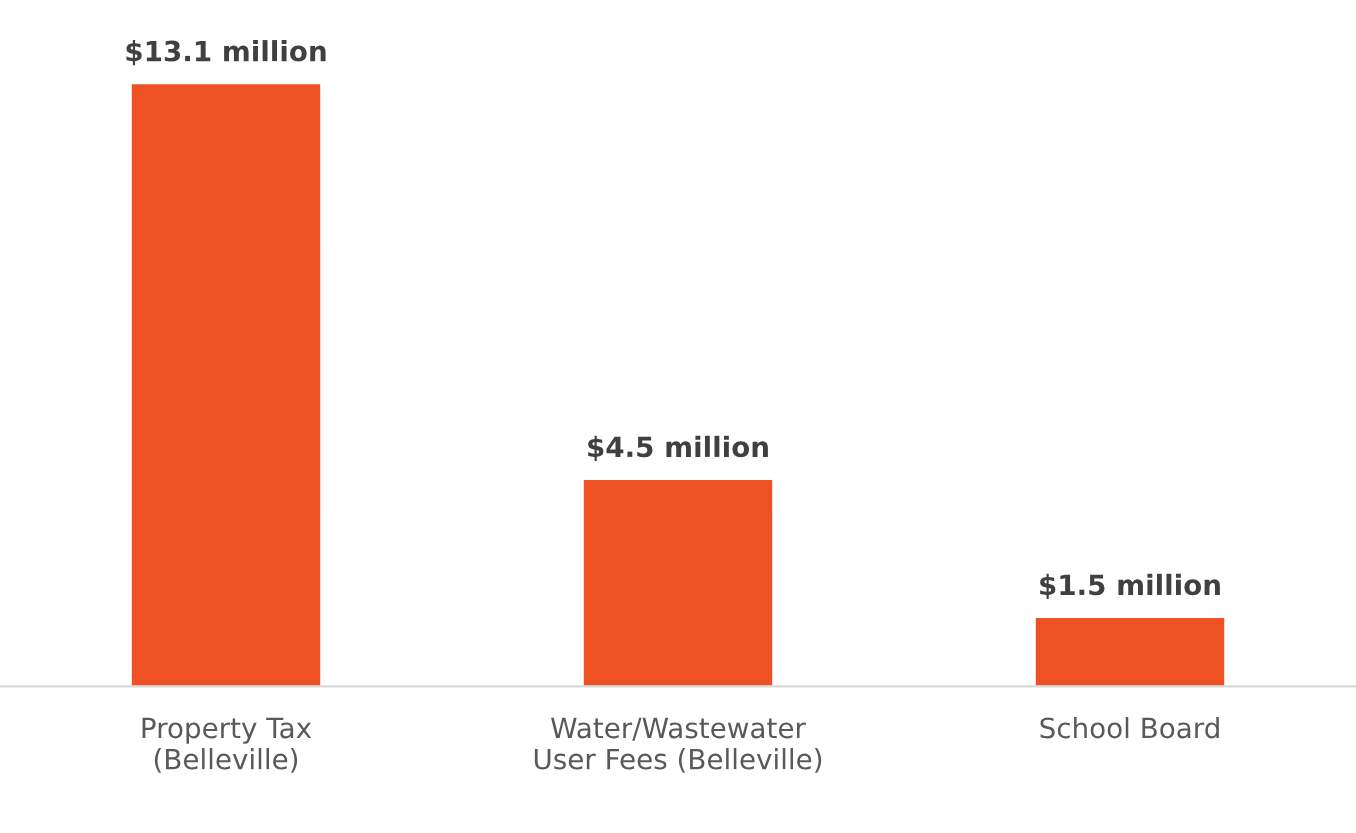 The image size is (1356, 833). What do you see at coordinates (227, 745) in the screenshot?
I see `x-tick-label: Property Tax (Belleville)` at bounding box center [227, 745].